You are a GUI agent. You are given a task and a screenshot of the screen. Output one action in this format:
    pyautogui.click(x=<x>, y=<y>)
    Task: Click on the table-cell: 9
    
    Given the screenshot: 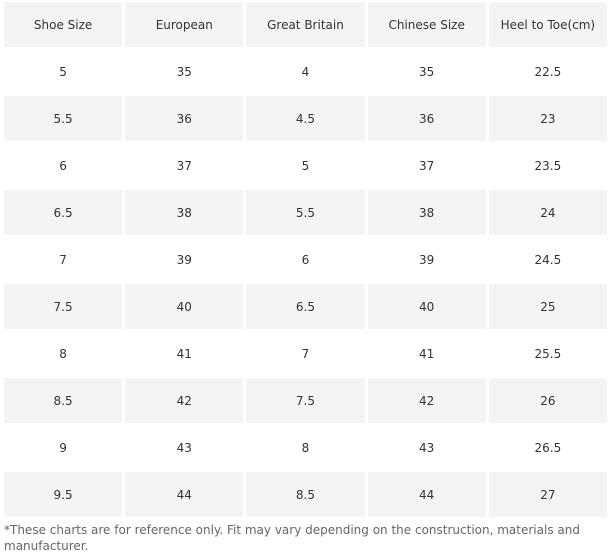 What is the action you would take?
    pyautogui.click(x=63, y=447)
    